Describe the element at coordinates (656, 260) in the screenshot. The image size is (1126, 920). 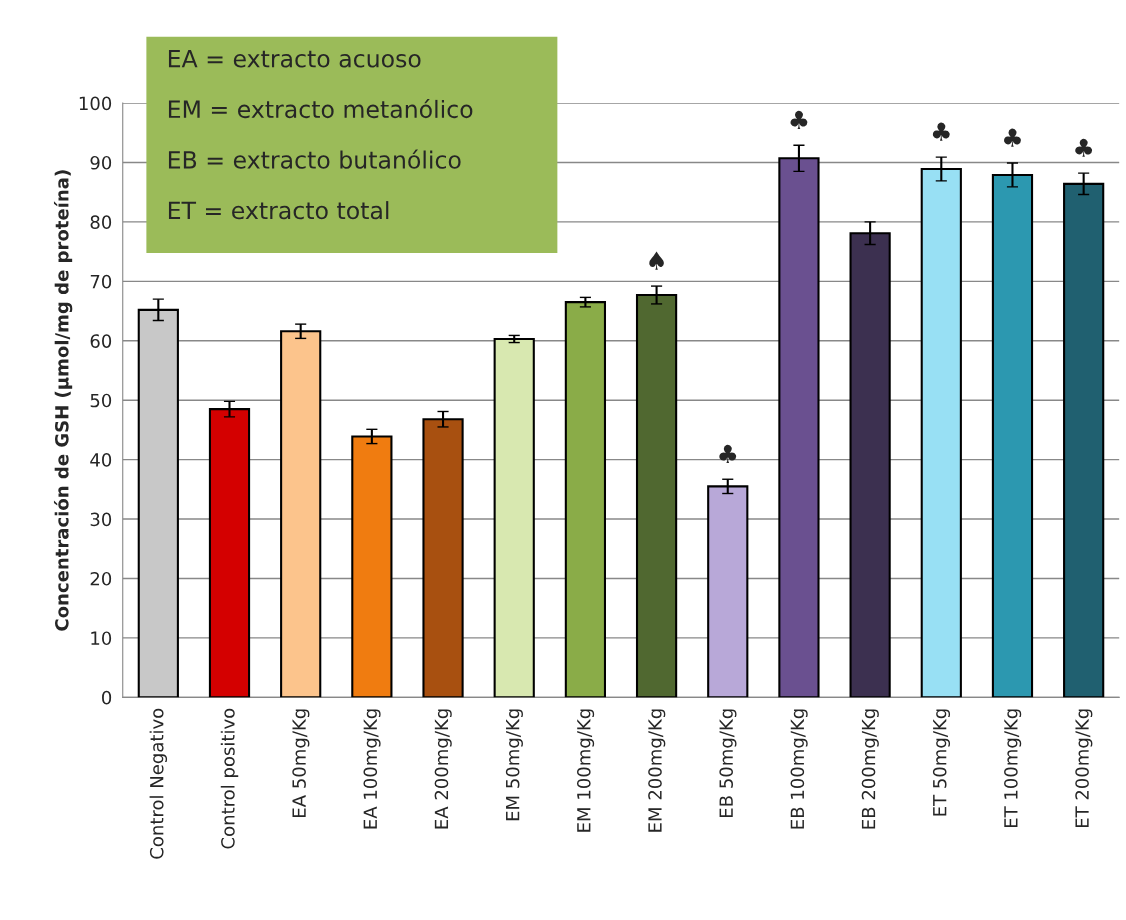
I see `annotation: ♠` at that location.